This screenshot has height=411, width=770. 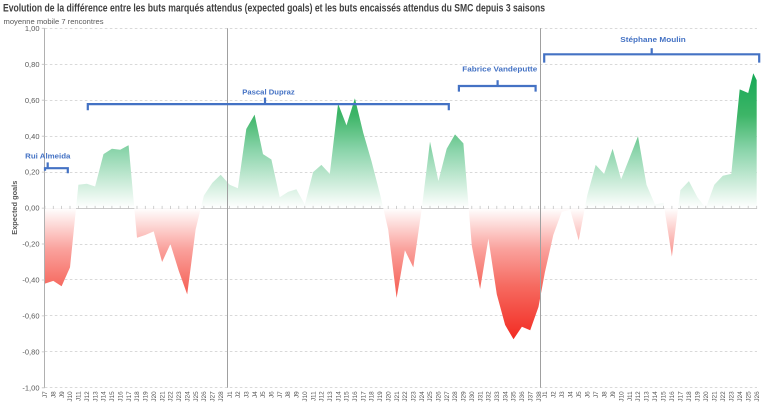 I want to click on svg-text: 0,80, so click(x=32, y=64).